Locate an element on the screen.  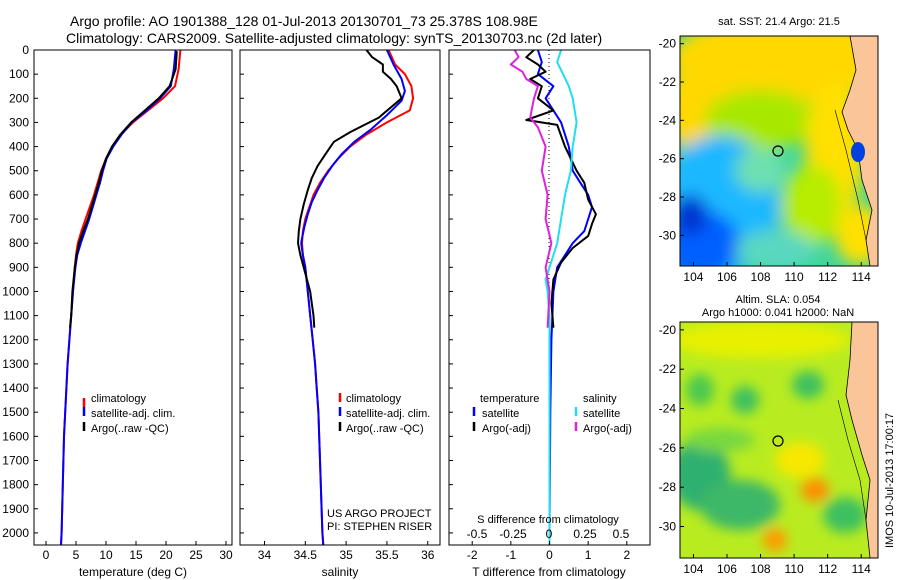
depth-tick-label: 1700 is located at coordinates (15, 460).